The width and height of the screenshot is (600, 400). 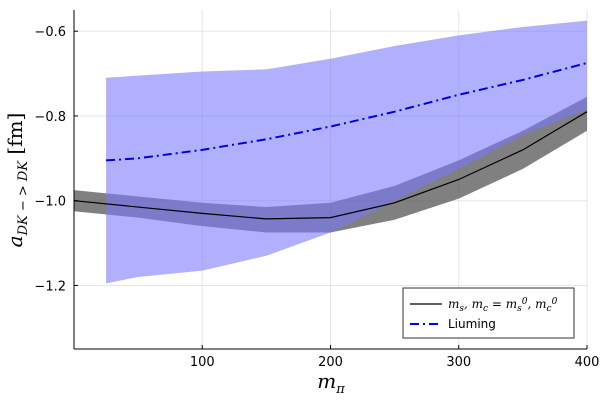 What do you see at coordinates (458, 362) in the screenshot?
I see `x-tick-label-2: 300` at bounding box center [458, 362].